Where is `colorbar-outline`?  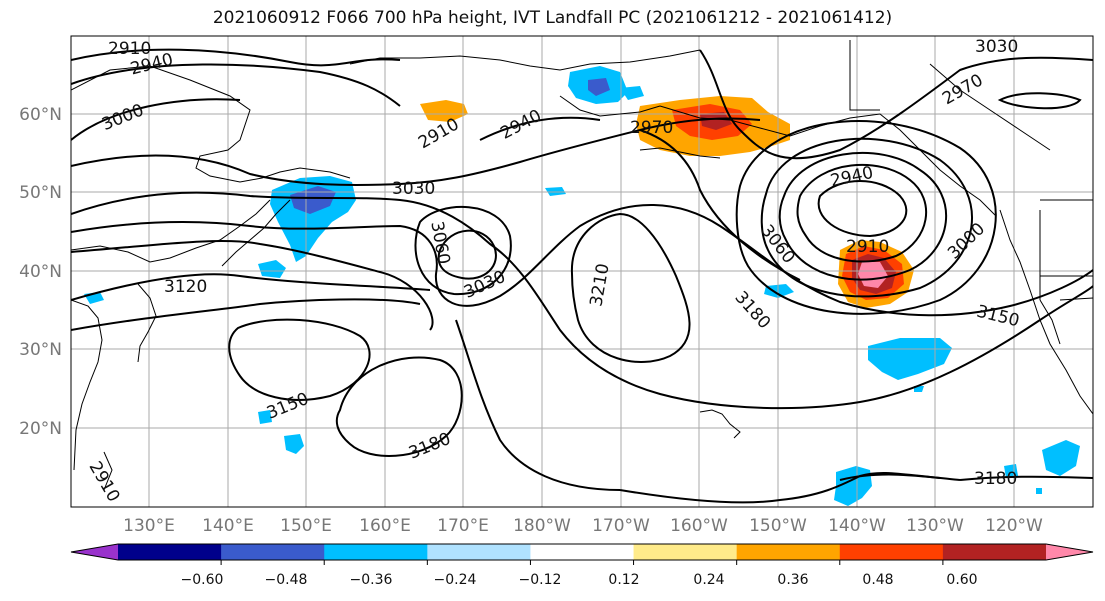
colorbar-outline is located at coordinates (582, 552).